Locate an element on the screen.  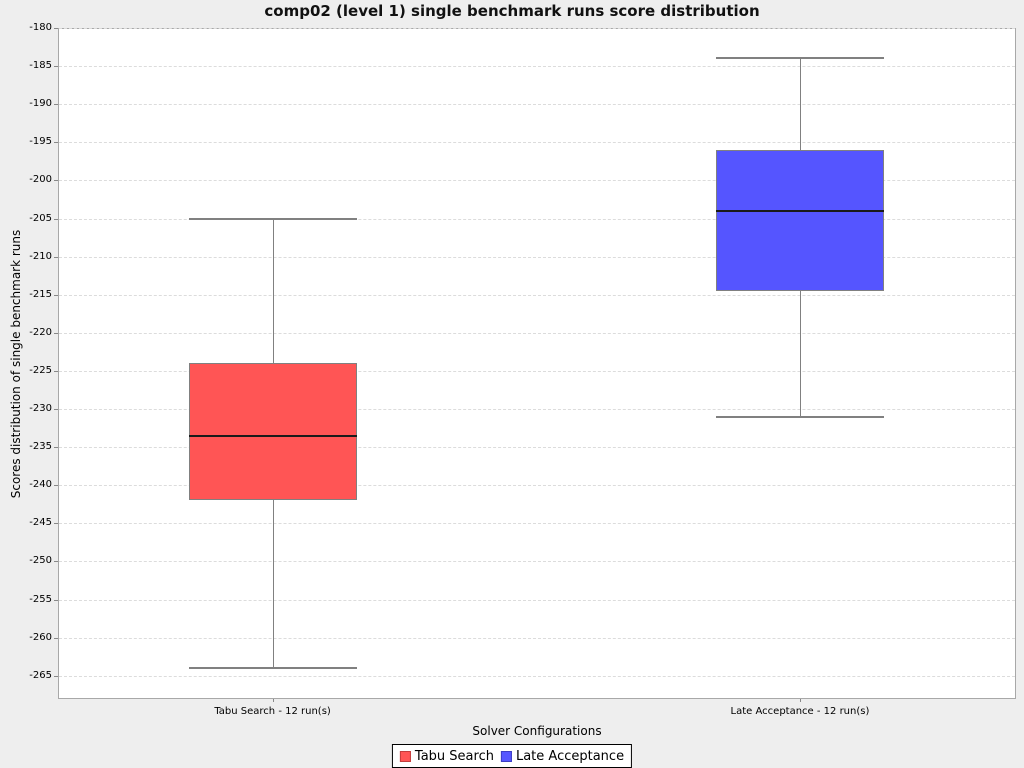
y-tick-label: -195 is located at coordinates (40, 142).